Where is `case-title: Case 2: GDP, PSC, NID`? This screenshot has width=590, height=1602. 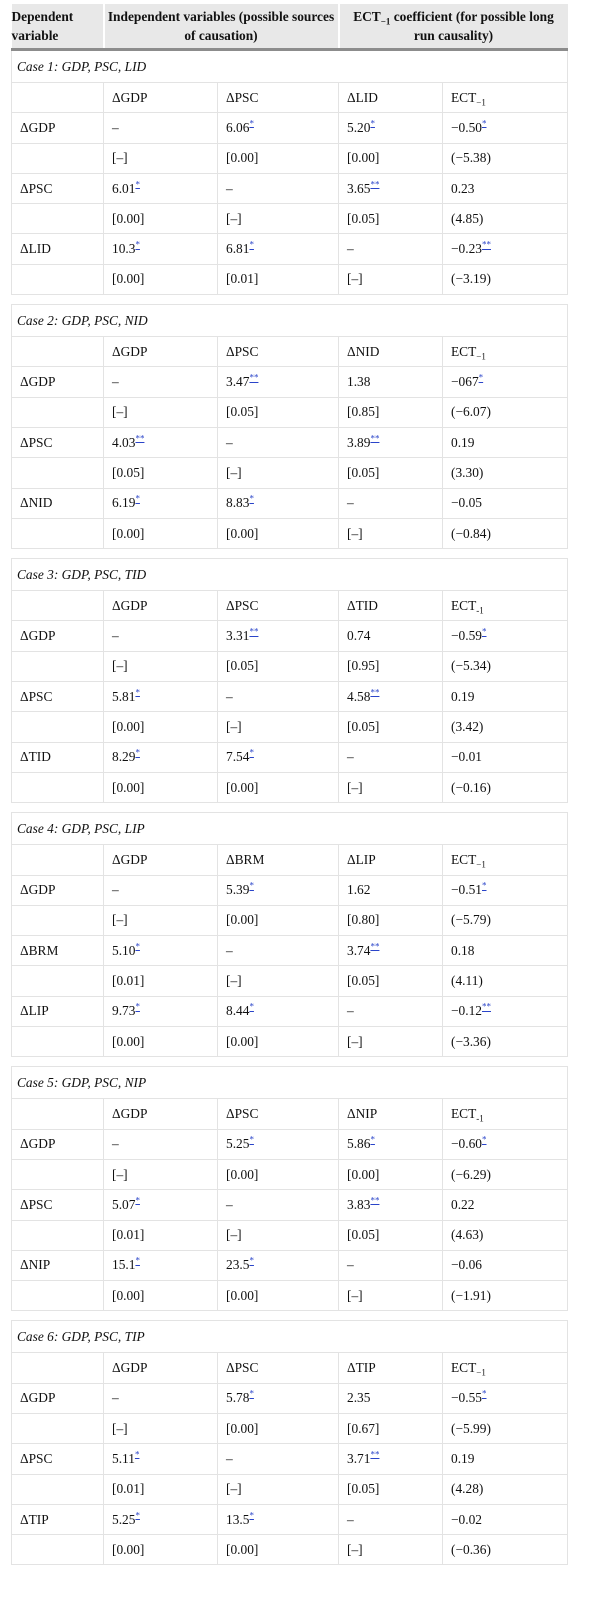 case-title: Case 2: GDP, PSC, NID is located at coordinates (289, 320).